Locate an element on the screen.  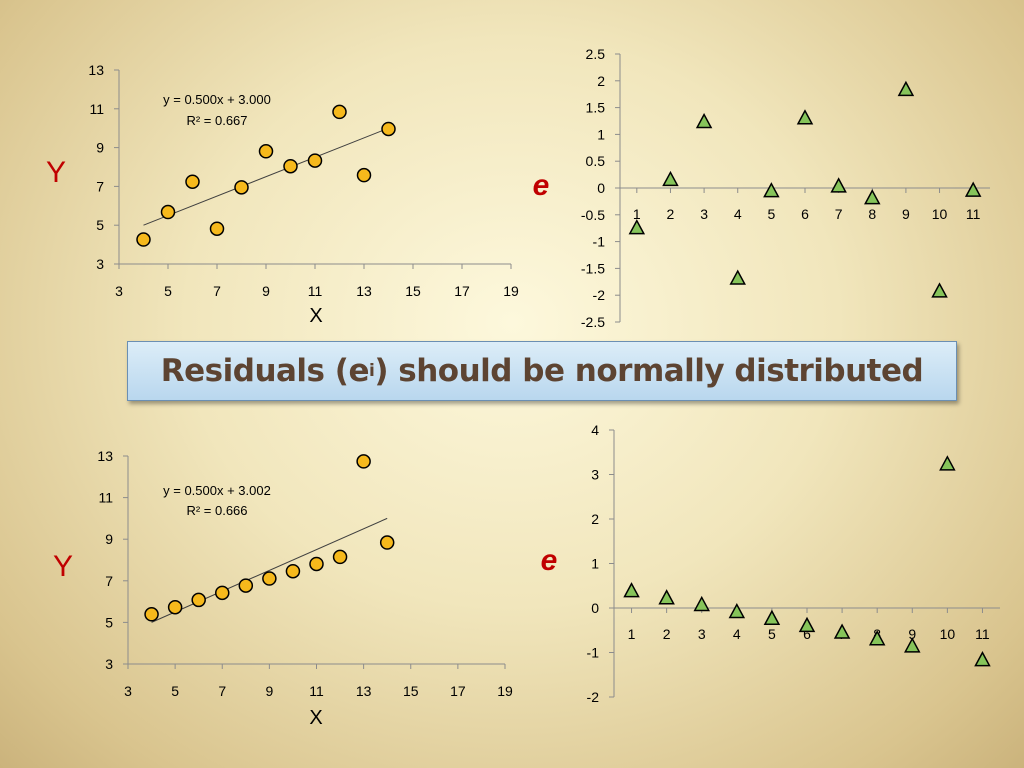
y-tick-label: -1.5 is located at coordinates (593, 268).